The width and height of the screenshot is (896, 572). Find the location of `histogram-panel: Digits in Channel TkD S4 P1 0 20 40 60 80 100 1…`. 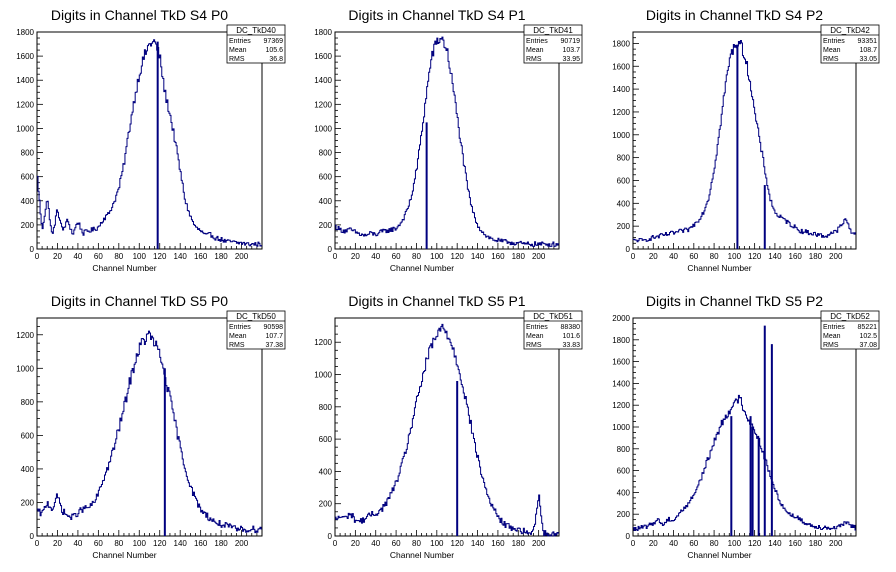

histogram-panel: Digits in Channel TkD S4 P1 0 20 40 60 80 100 1… is located at coordinates (448, 140).